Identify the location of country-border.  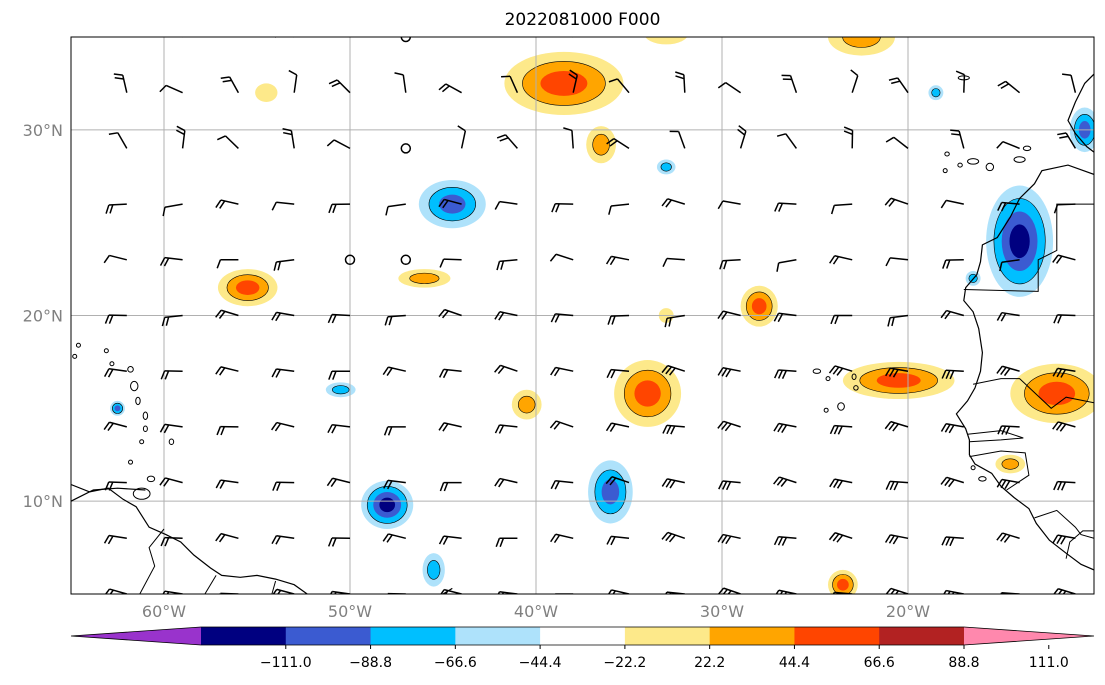
(210, 584).